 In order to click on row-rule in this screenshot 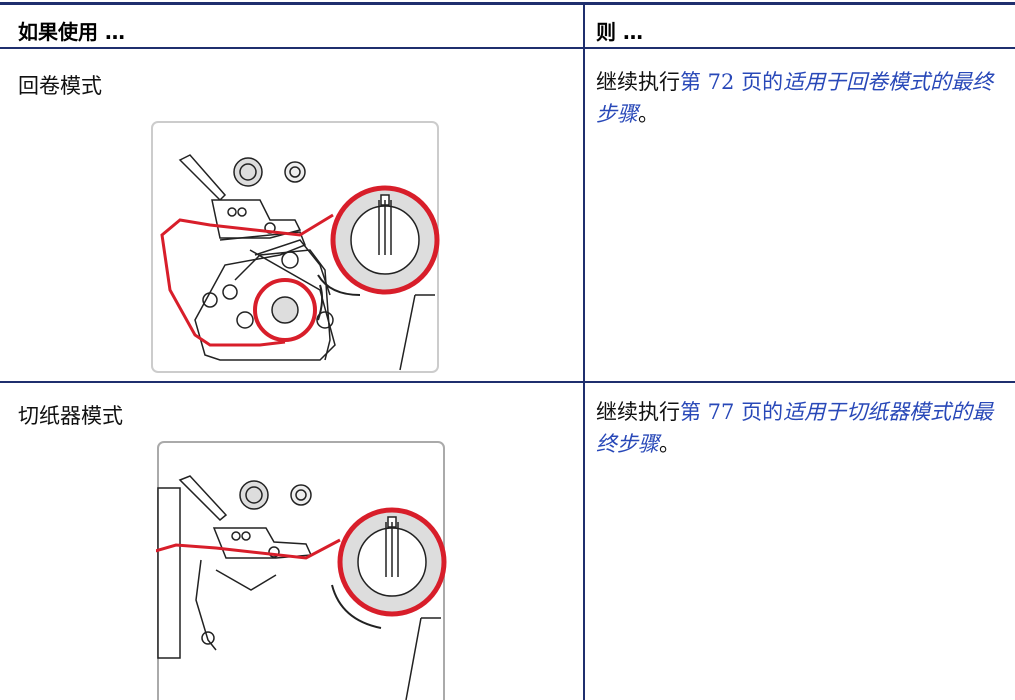, I will do `click(507, 382)`.